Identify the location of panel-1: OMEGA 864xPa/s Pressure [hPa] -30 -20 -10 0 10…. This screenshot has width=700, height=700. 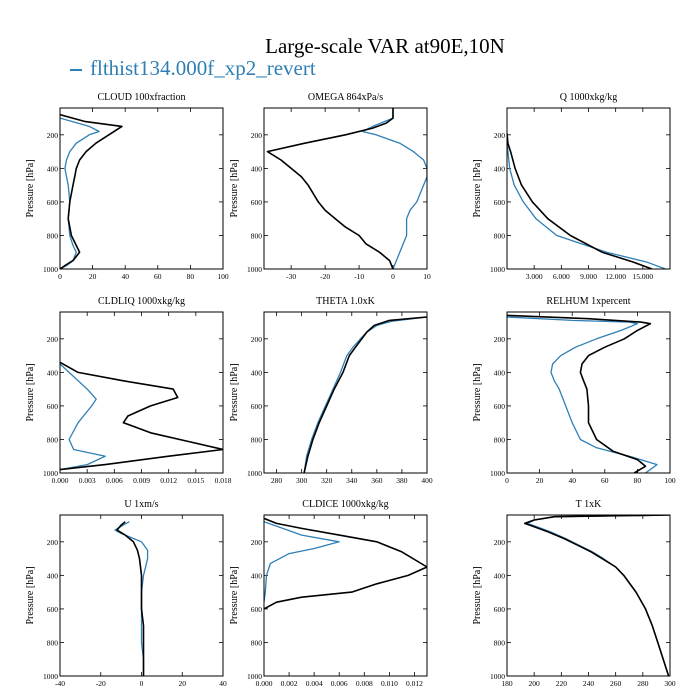
(330, 186).